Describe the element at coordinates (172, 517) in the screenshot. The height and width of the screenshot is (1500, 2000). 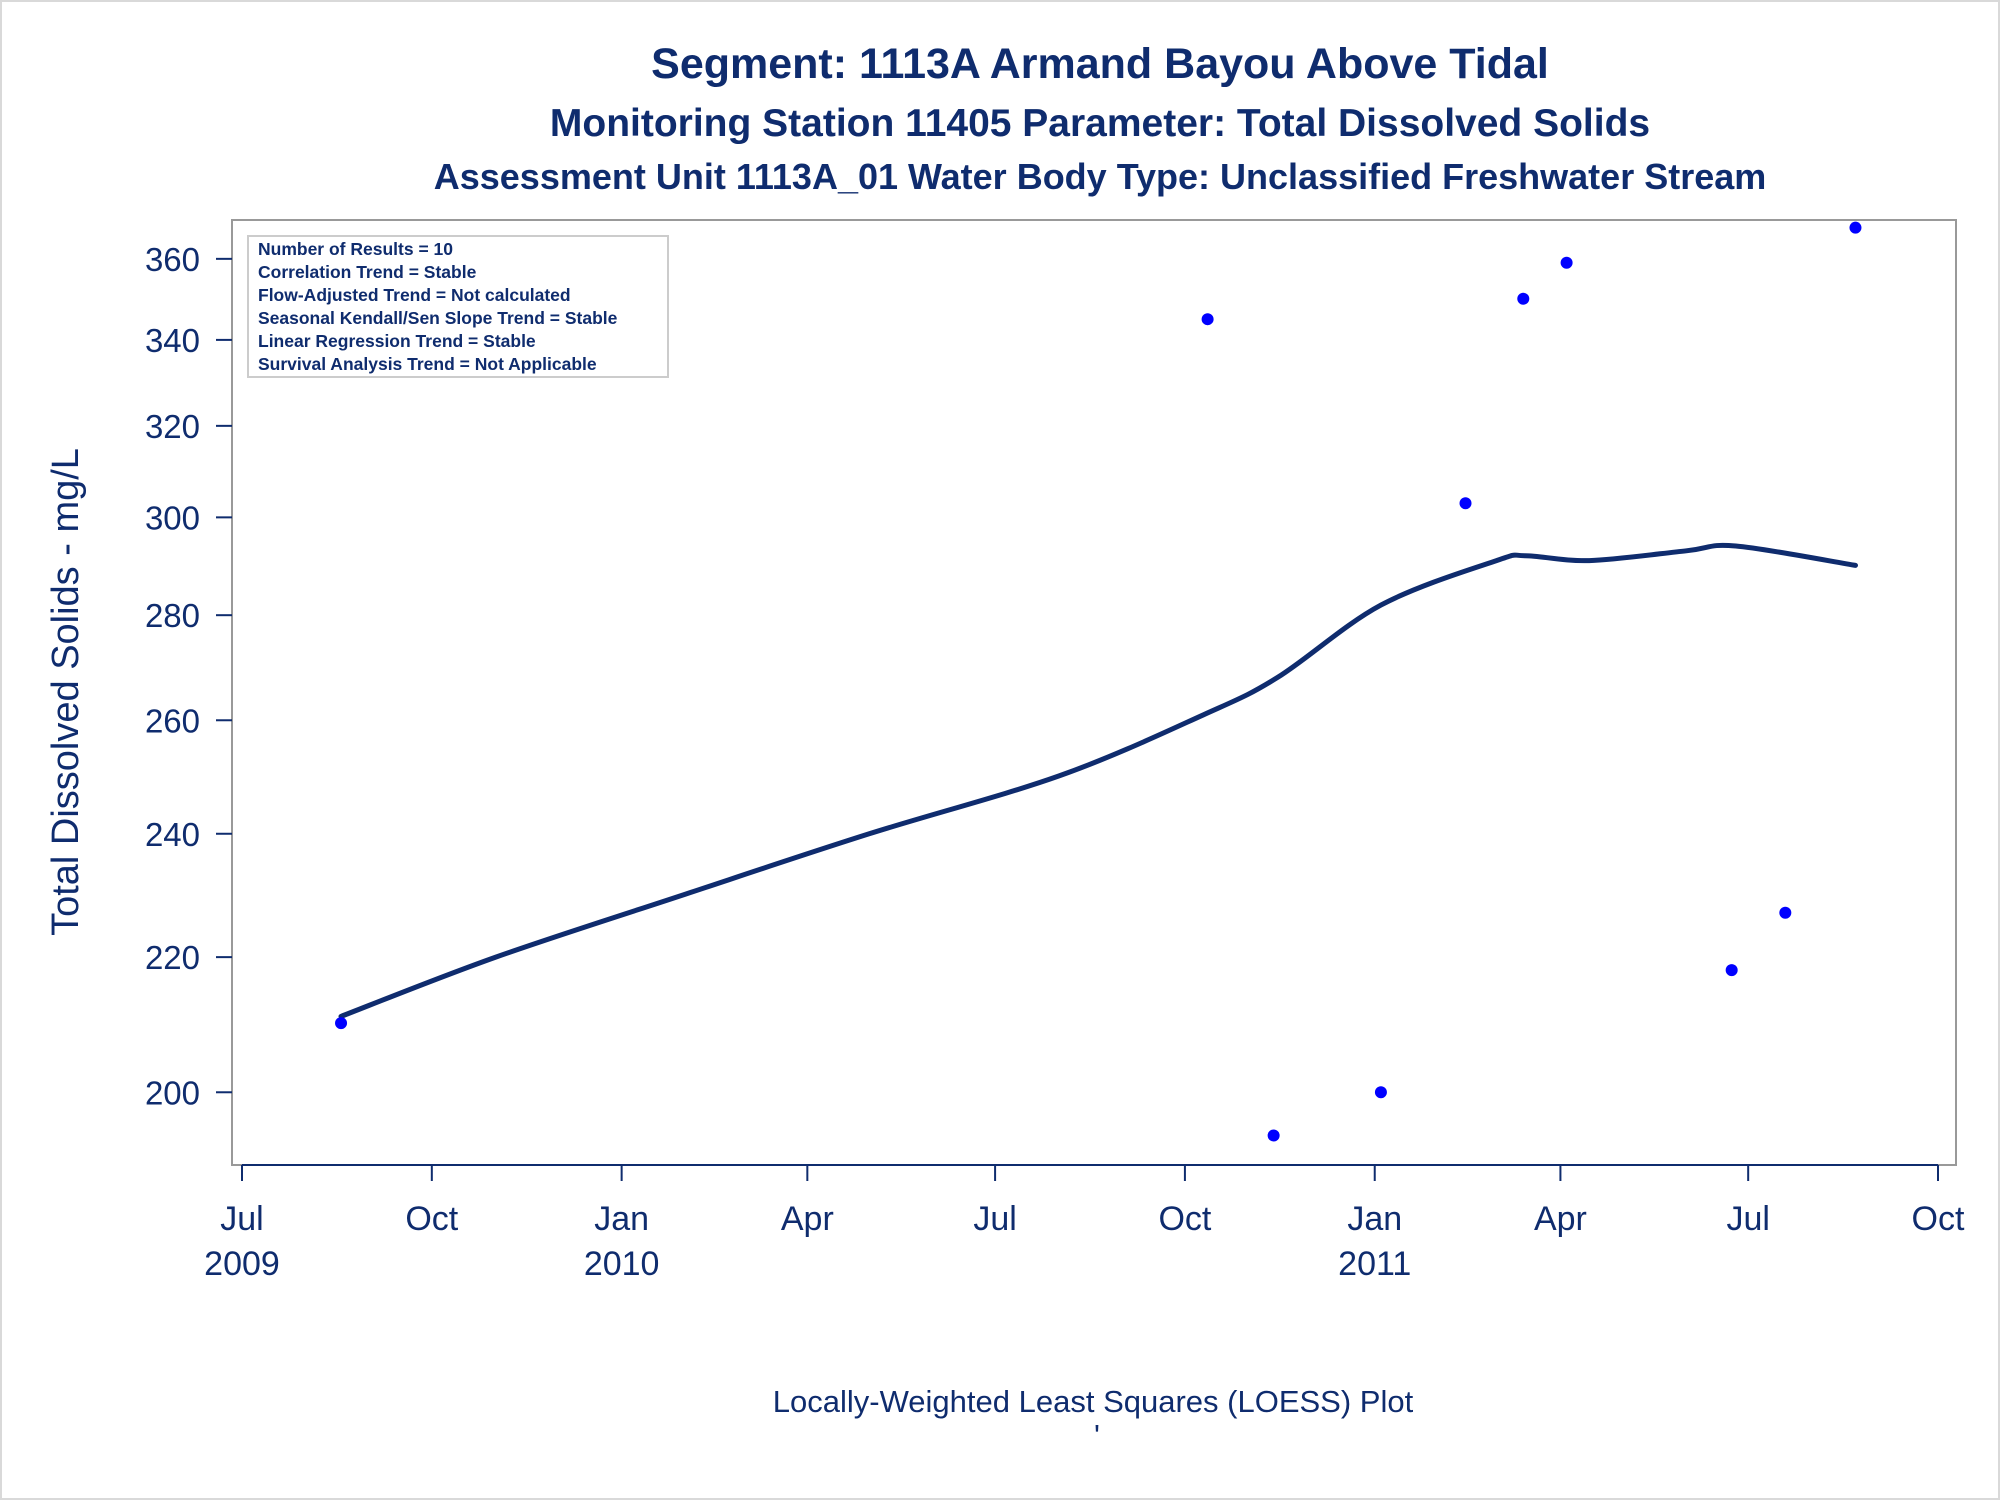
I see `y-tick-label: 300` at that location.